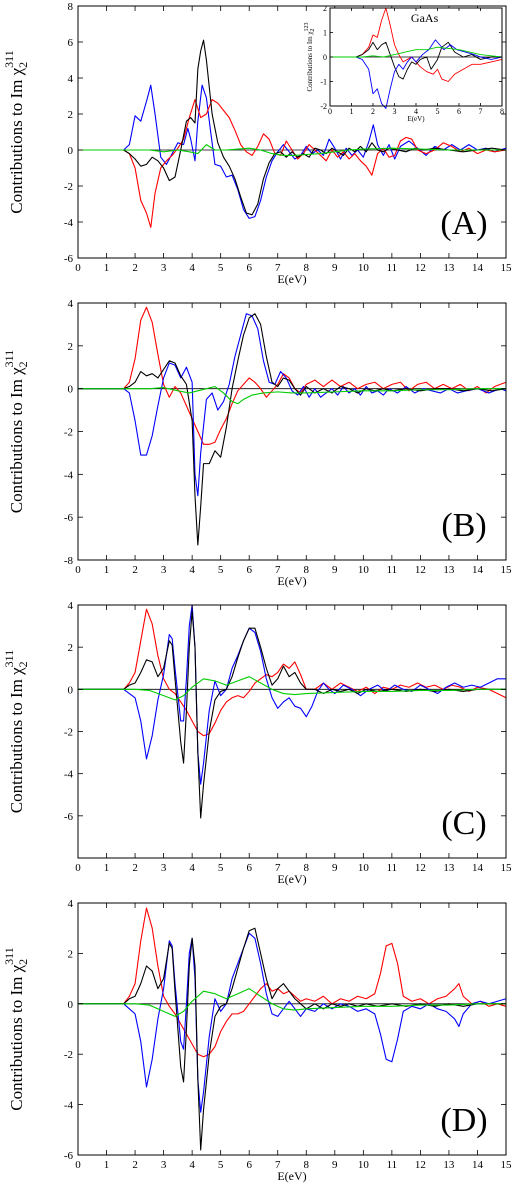 The width and height of the screenshot is (514, 1195). I want to click on panel-1-y-axis-label: Contributions to Im χ2311, so click(16, 431).